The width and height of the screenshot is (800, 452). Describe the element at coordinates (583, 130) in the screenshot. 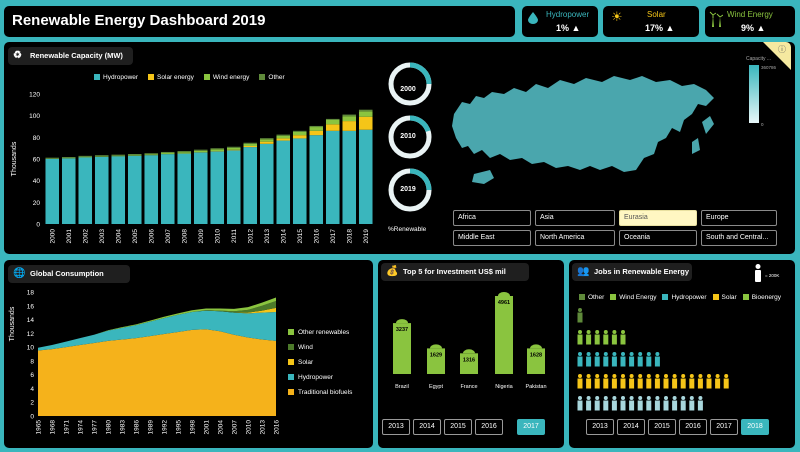

I see `world-map-eurasia` at that location.